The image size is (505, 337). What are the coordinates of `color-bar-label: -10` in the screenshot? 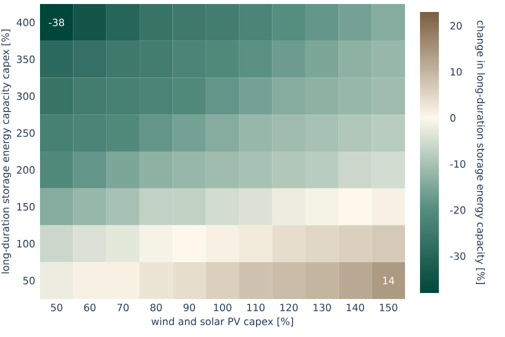 It's located at (458, 164).